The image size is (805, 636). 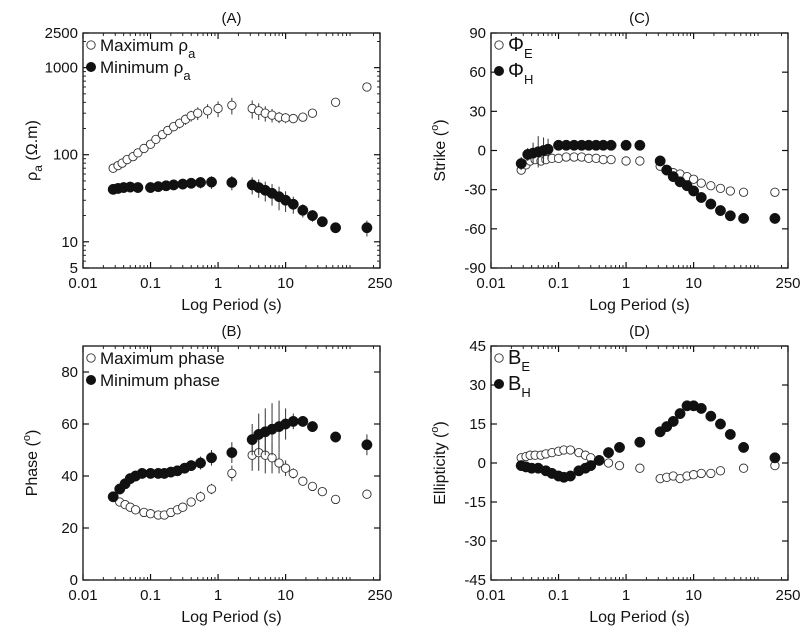 I want to click on legend-text: B, so click(x=514, y=384).